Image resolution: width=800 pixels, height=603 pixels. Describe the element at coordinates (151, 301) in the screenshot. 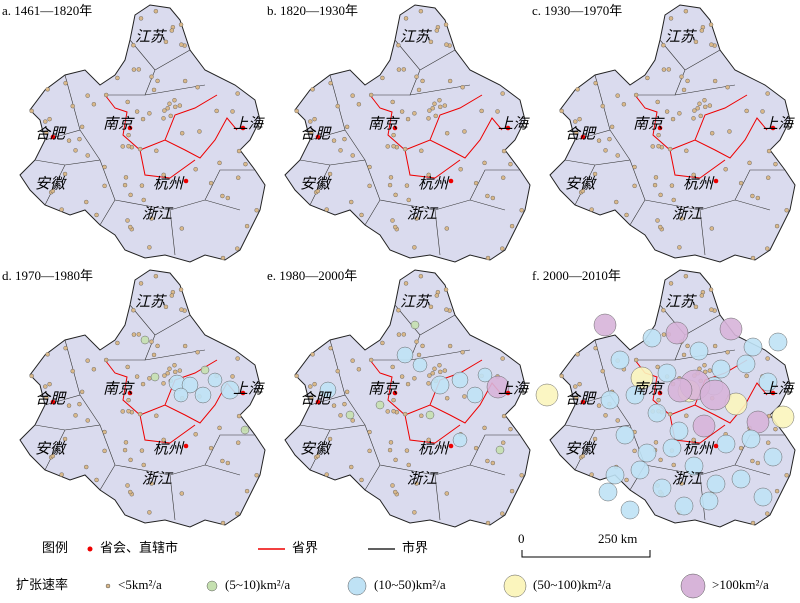

I see `place-label: 江苏` at that location.